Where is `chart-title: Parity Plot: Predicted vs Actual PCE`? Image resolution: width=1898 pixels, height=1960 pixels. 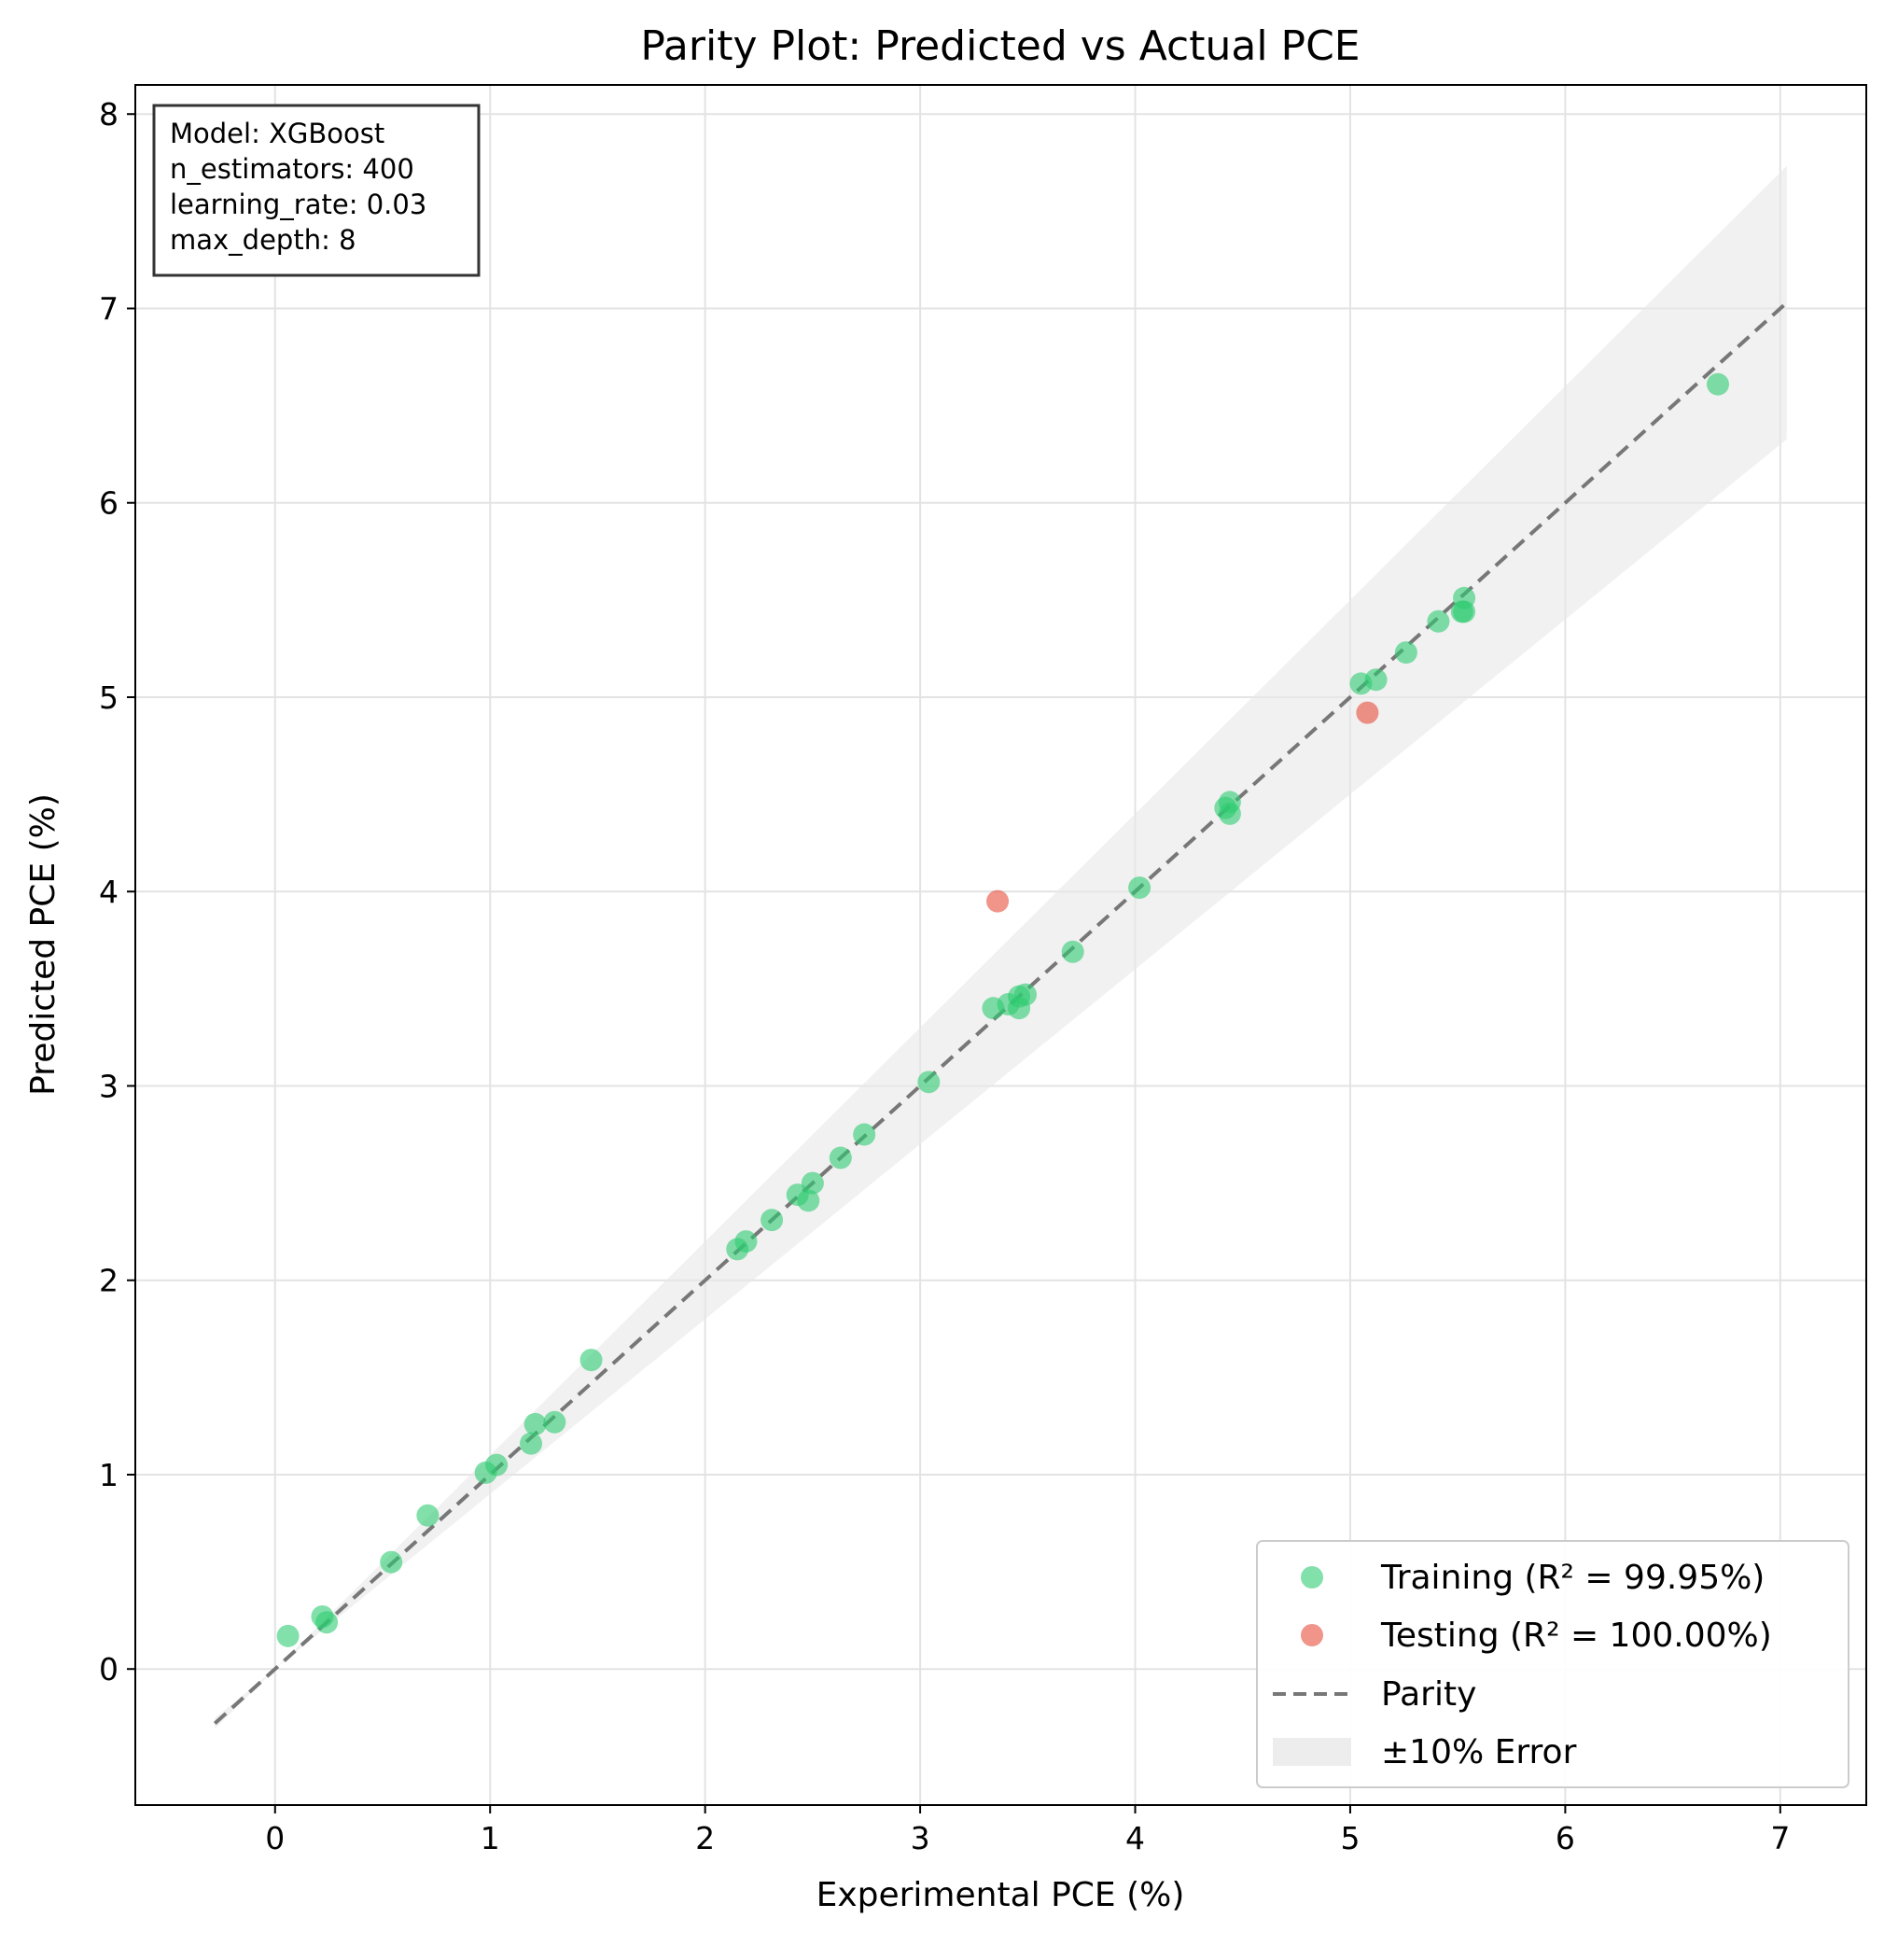
chart-title: Parity Plot: Predicted vs Actual PCE is located at coordinates (1000, 46).